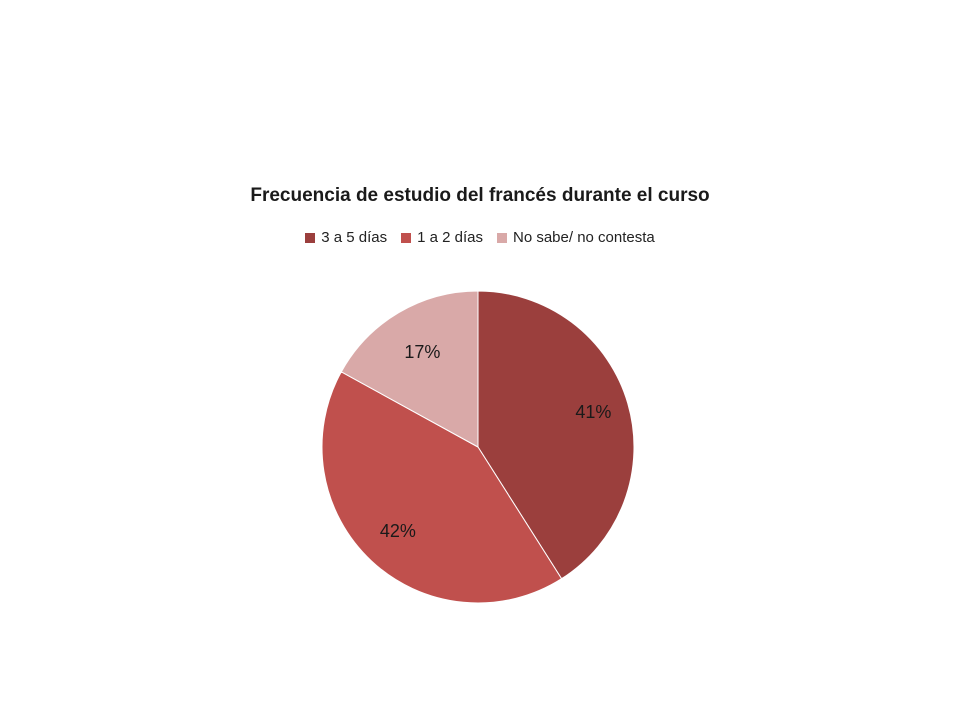 The image size is (960, 720). Describe the element at coordinates (354, 237) in the screenshot. I see `legend-label-3-a-5-dias: 3 a 5 días` at that location.